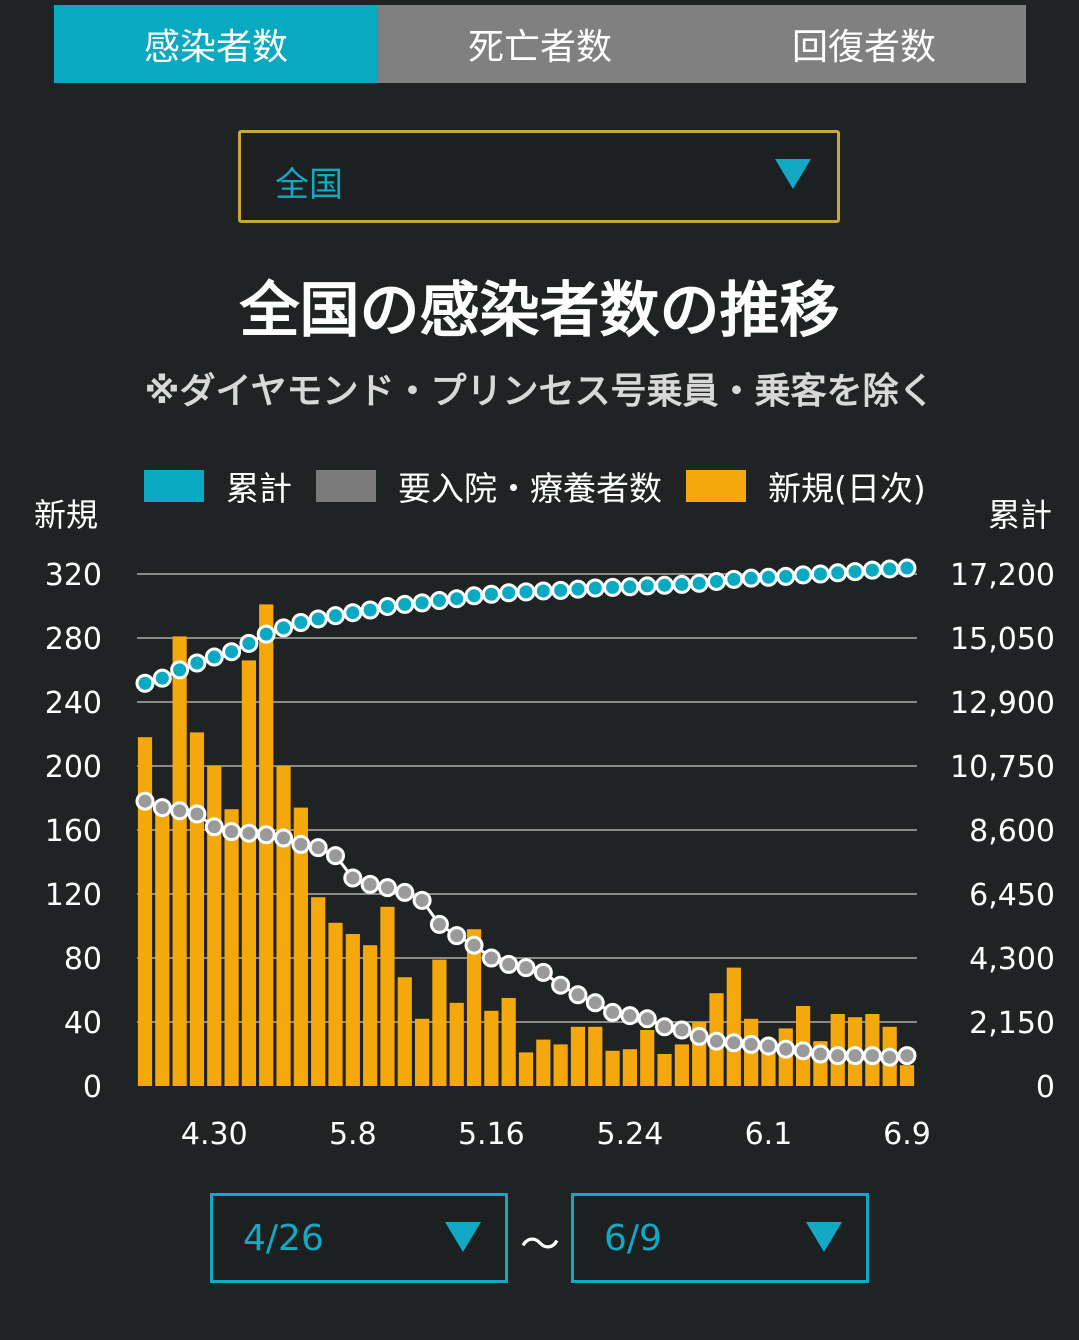  What do you see at coordinates (1002, 639) in the screenshot?
I see `y-right-tick-label: 15,050` at bounding box center [1002, 639].